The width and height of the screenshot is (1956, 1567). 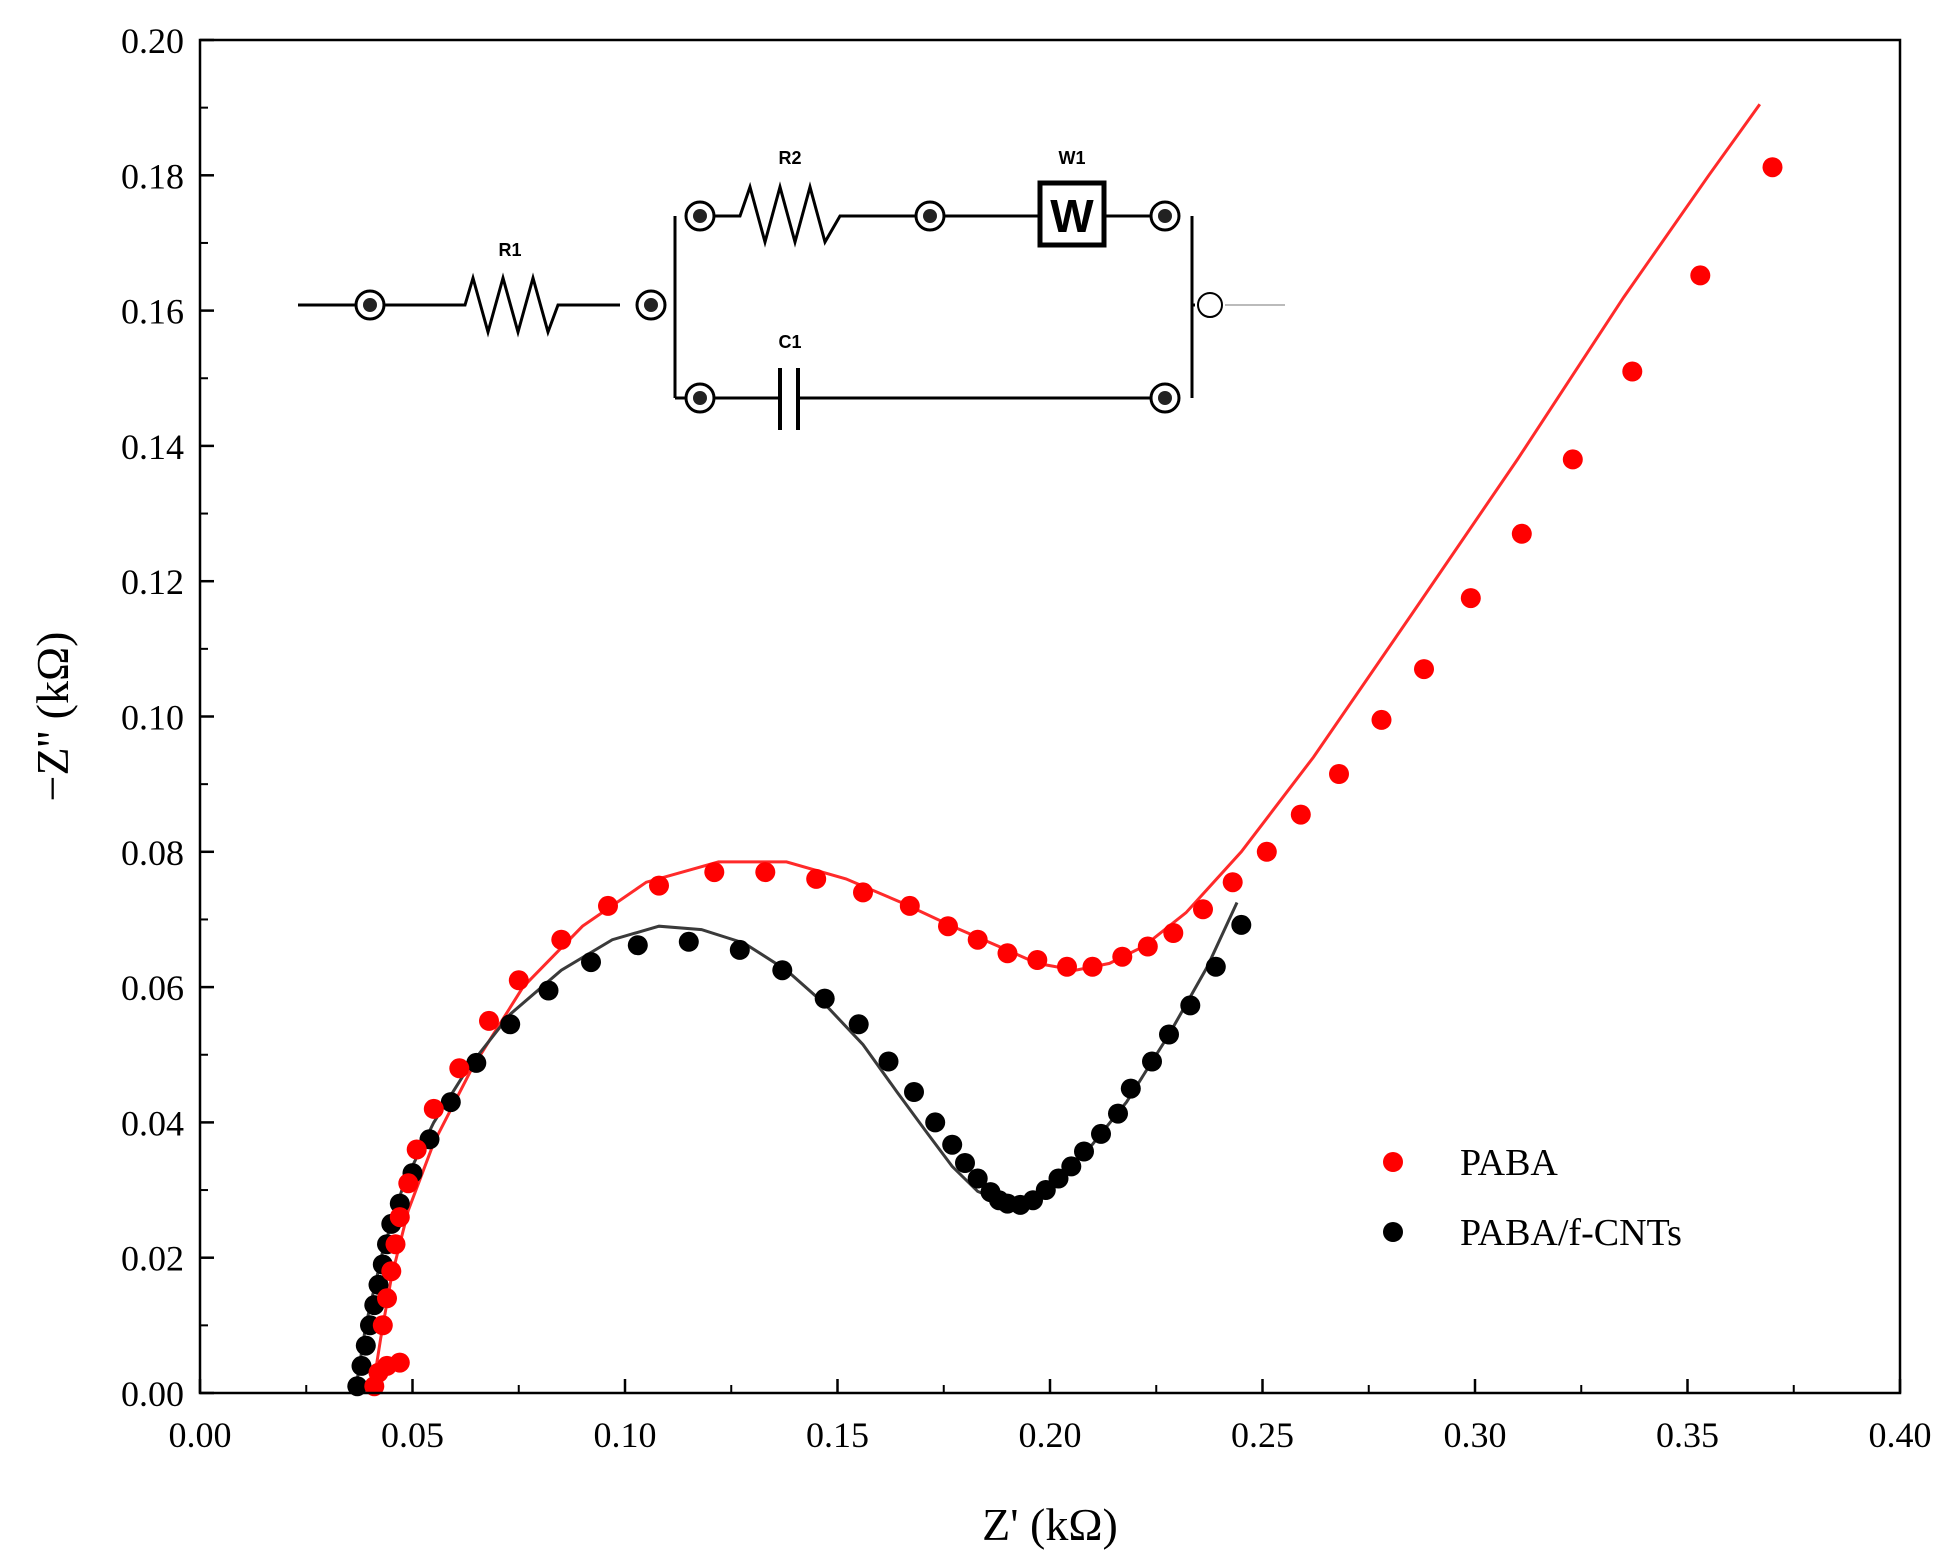 What do you see at coordinates (152, 853) in the screenshot?
I see `y-tick-label: 0.08` at bounding box center [152, 853].